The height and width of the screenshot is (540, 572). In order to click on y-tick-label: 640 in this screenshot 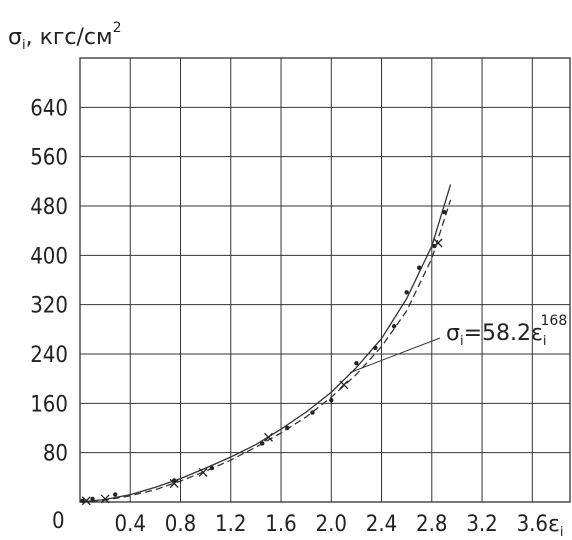, I will do `click(49, 108)`.